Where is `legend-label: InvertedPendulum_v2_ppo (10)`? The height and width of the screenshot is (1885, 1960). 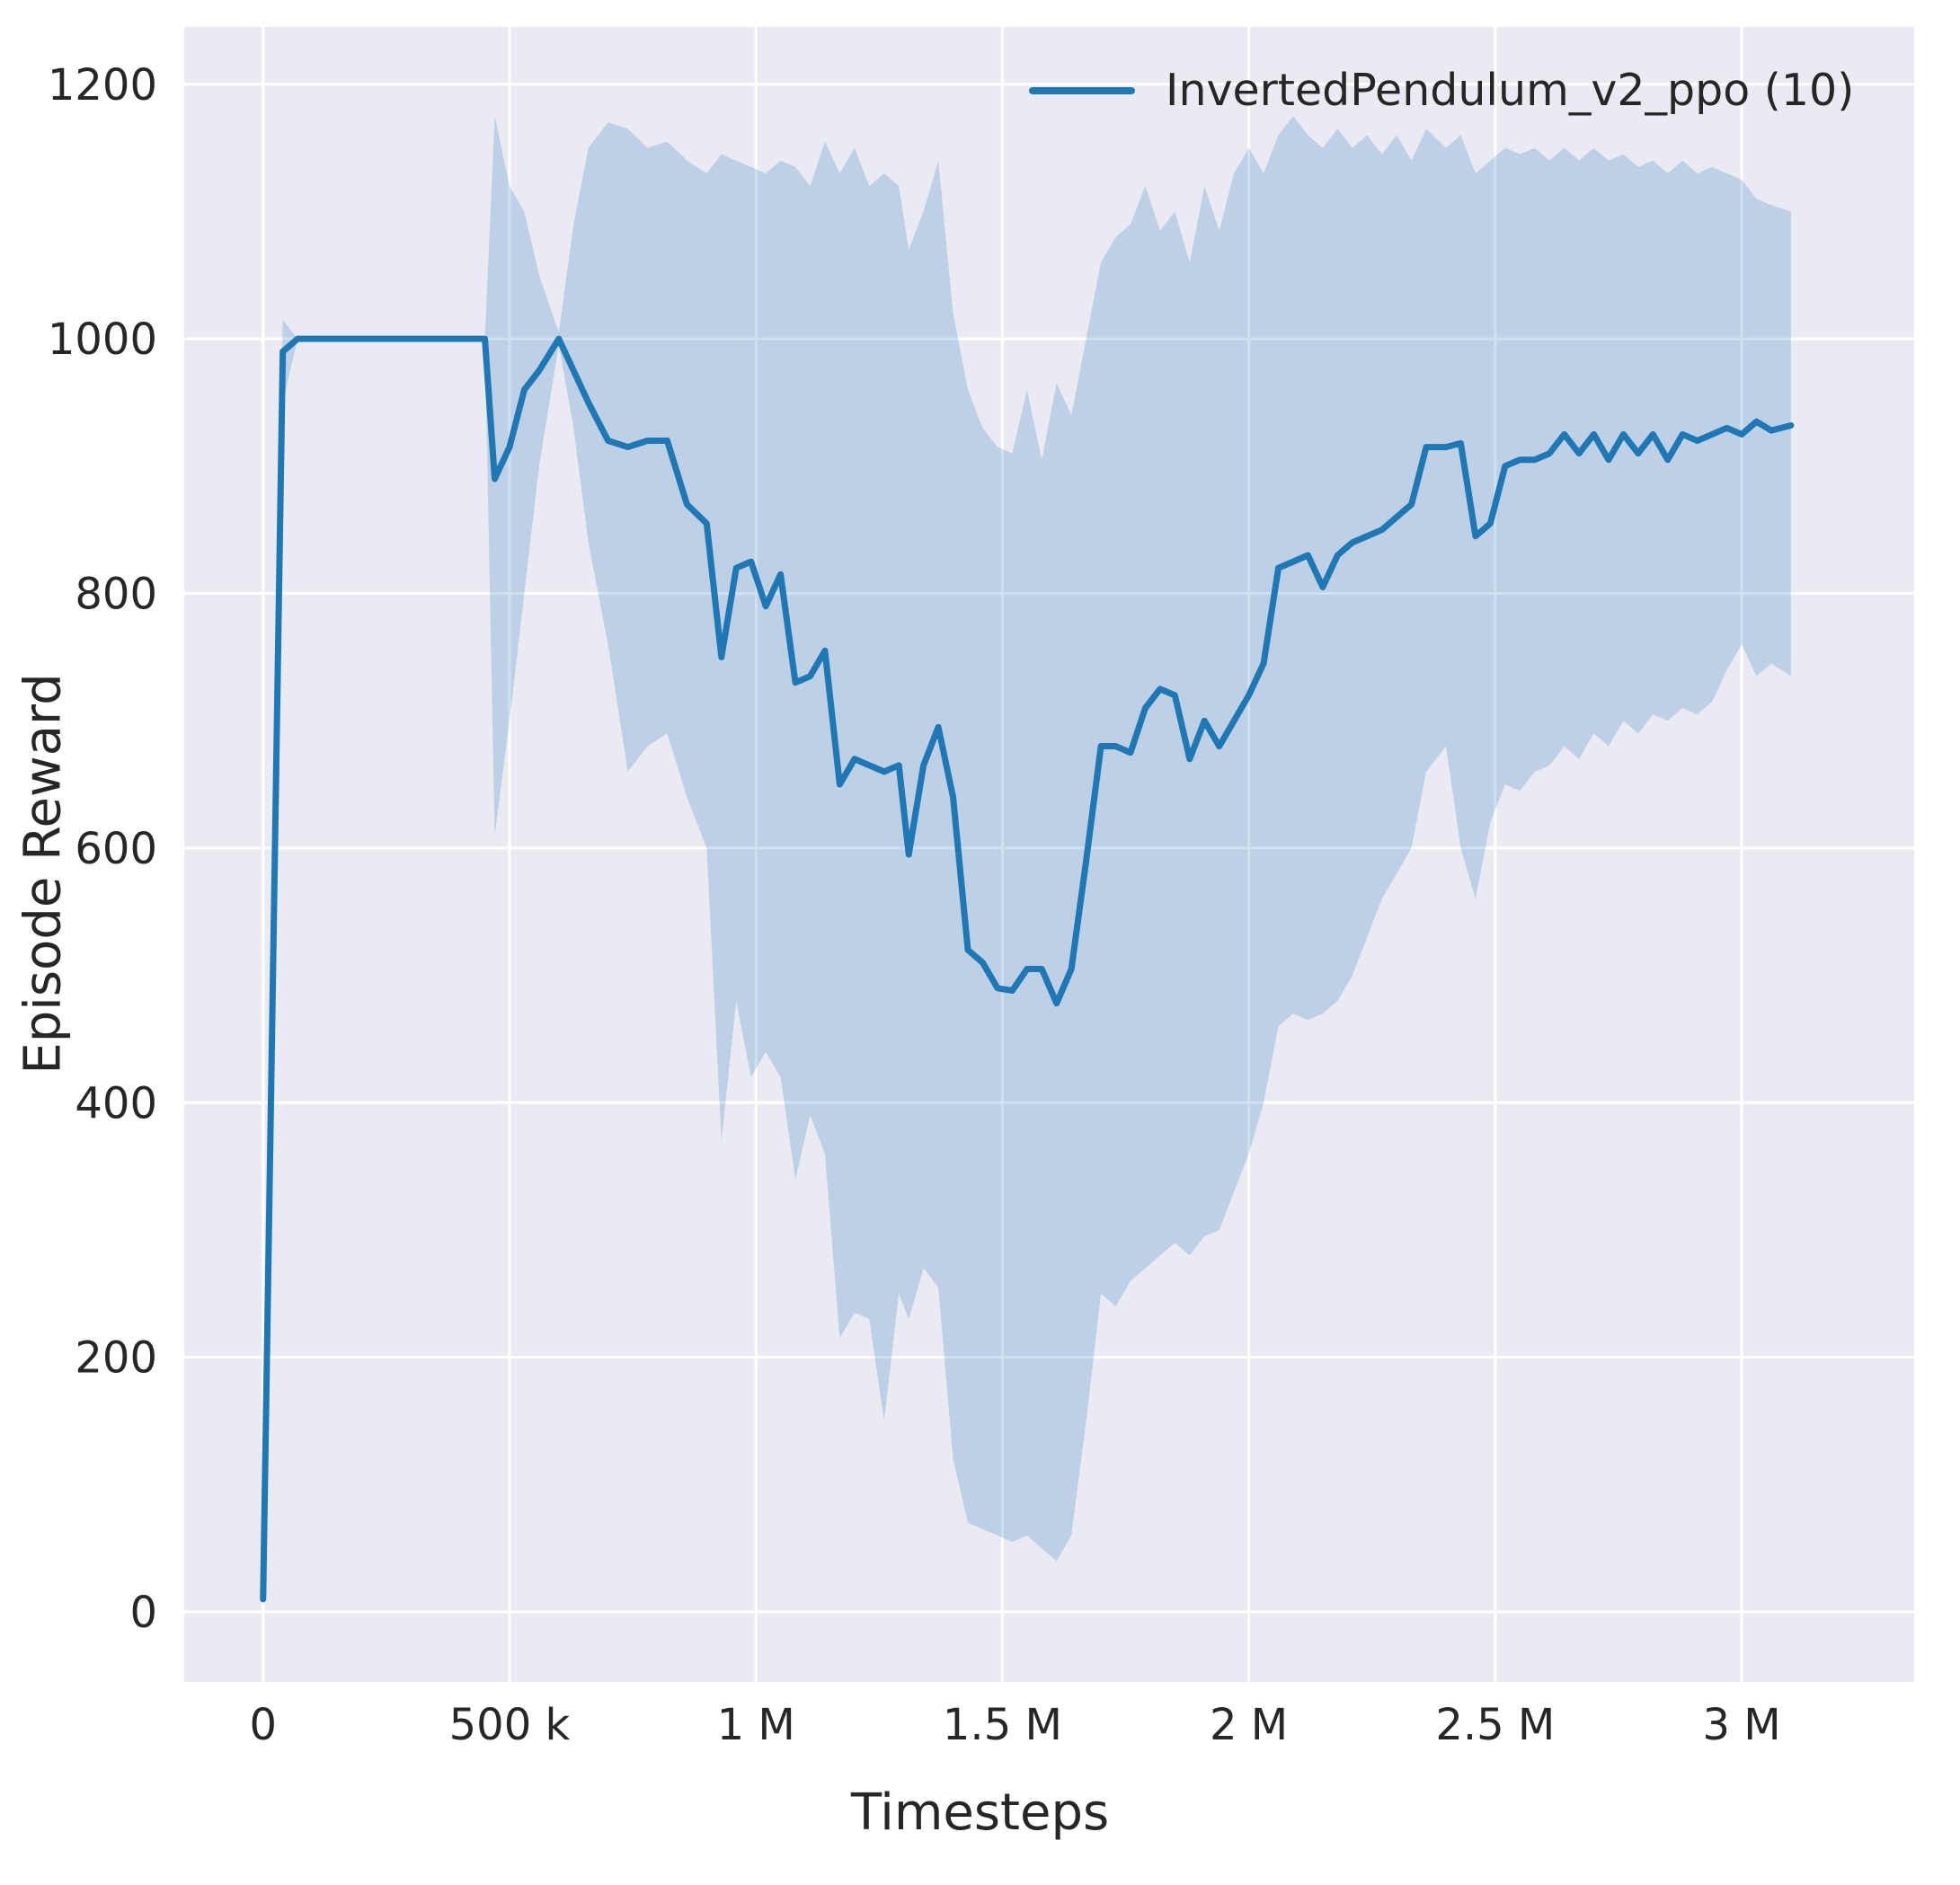 legend-label: InvertedPendulum_v2_ppo (10) is located at coordinates (1511, 90).